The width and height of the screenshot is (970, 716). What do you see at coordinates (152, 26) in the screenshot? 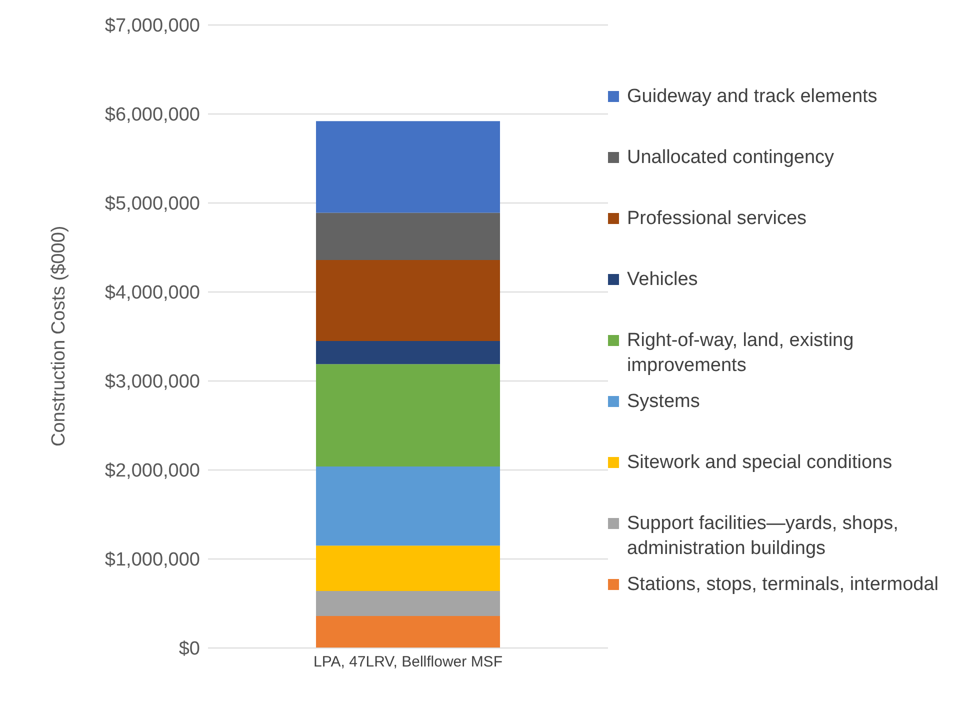
I see `y-tick-label: $7,000,000` at bounding box center [152, 26].